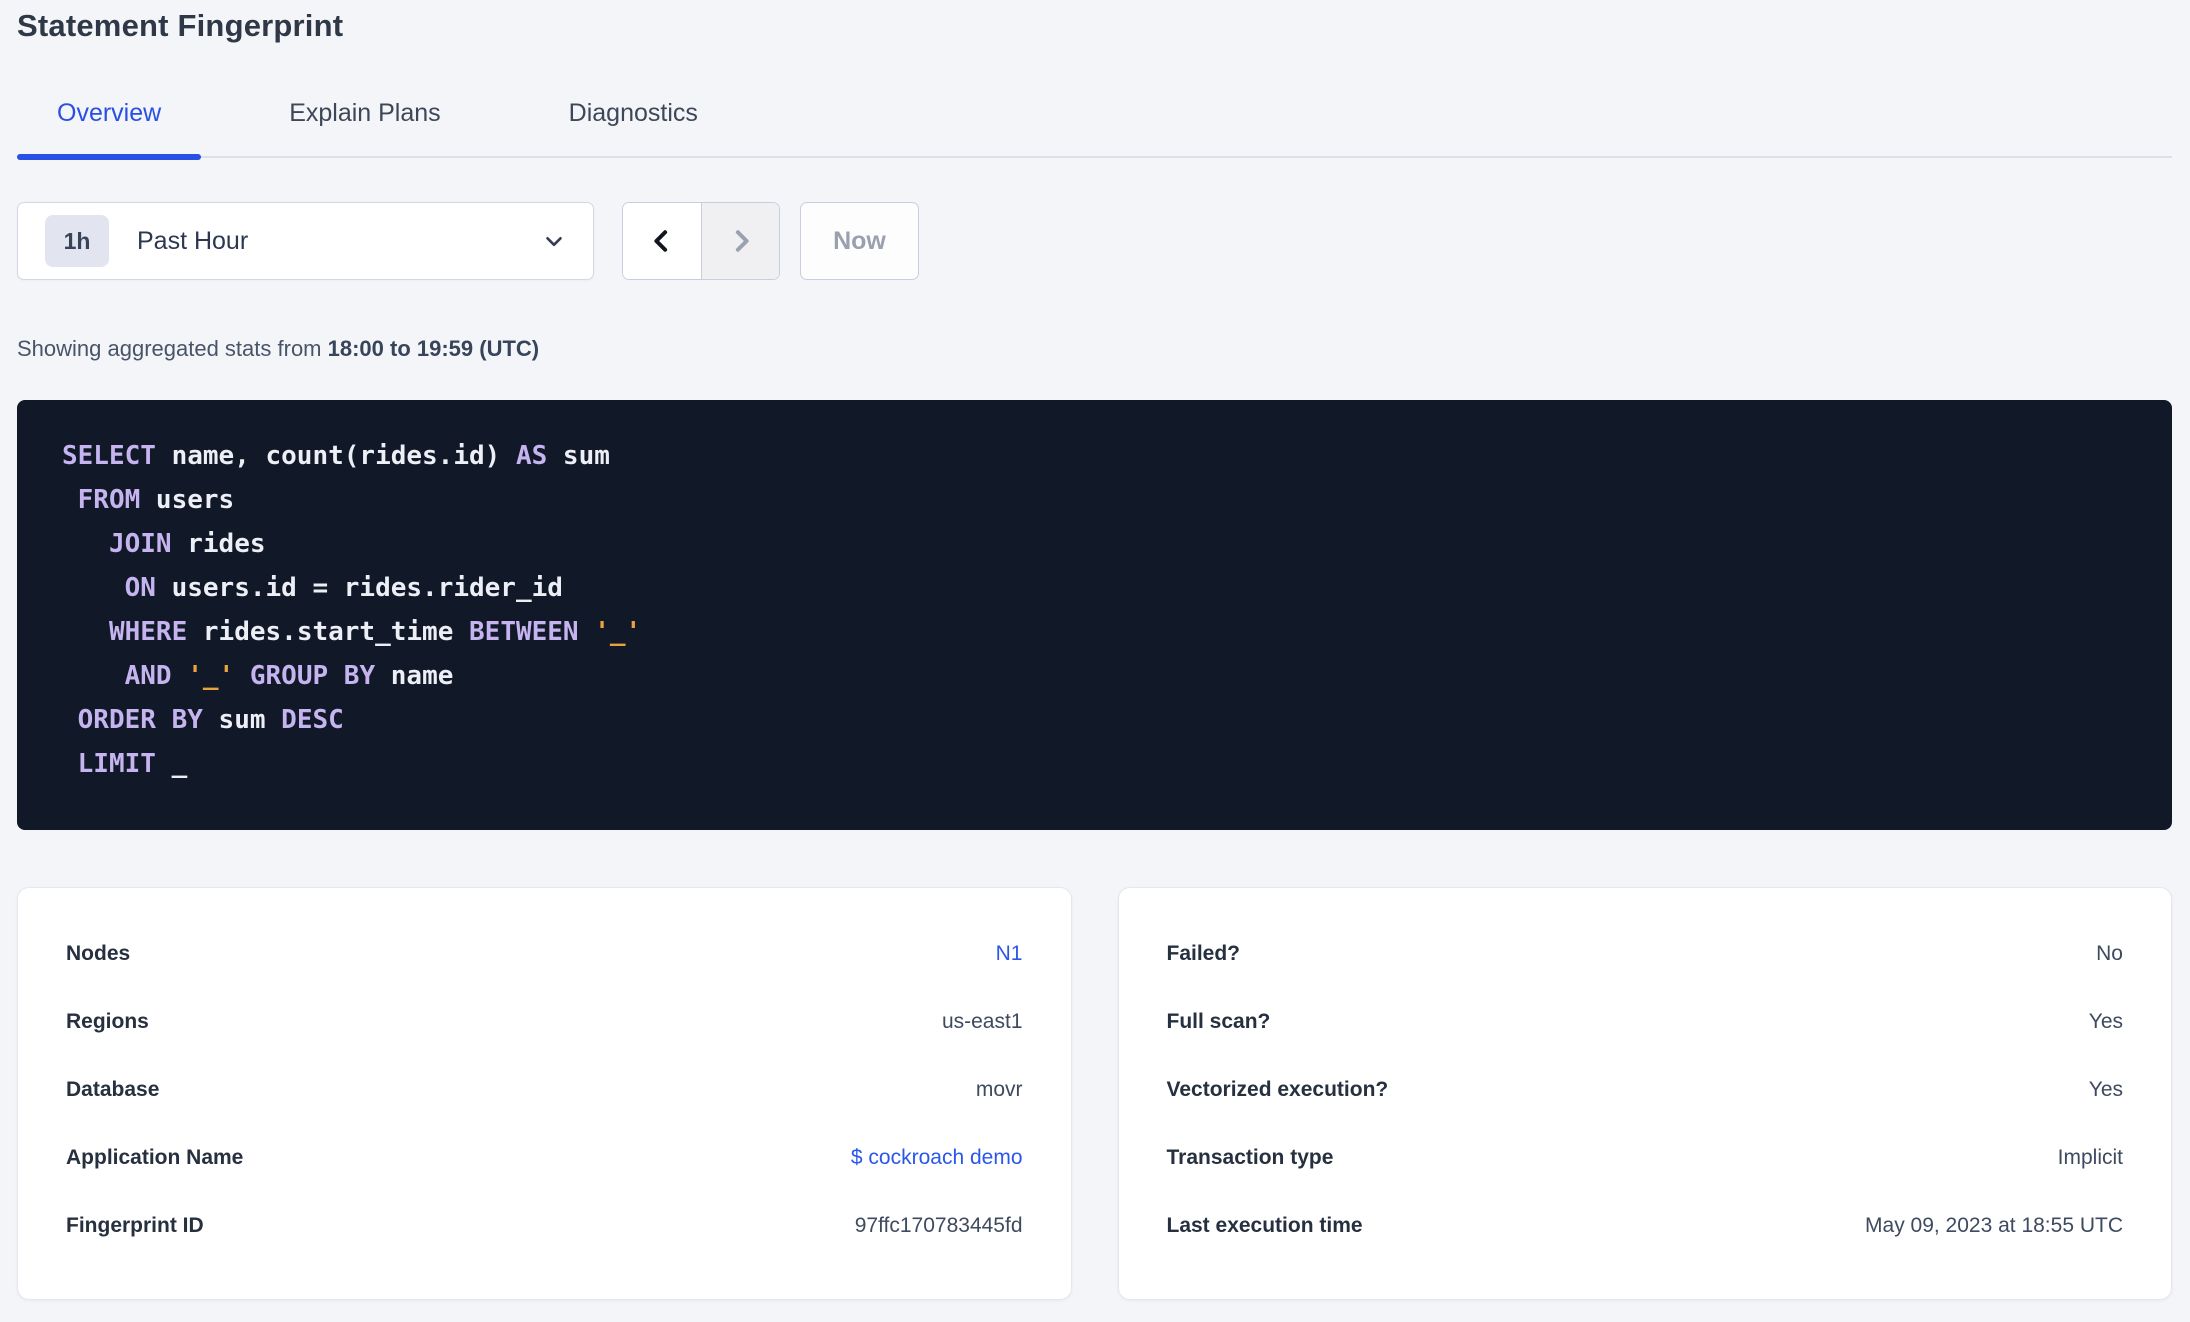 This screenshot has height=1322, width=2190. What do you see at coordinates (938, 1225) in the screenshot?
I see `info-value: 97ffc170783445fd` at bounding box center [938, 1225].